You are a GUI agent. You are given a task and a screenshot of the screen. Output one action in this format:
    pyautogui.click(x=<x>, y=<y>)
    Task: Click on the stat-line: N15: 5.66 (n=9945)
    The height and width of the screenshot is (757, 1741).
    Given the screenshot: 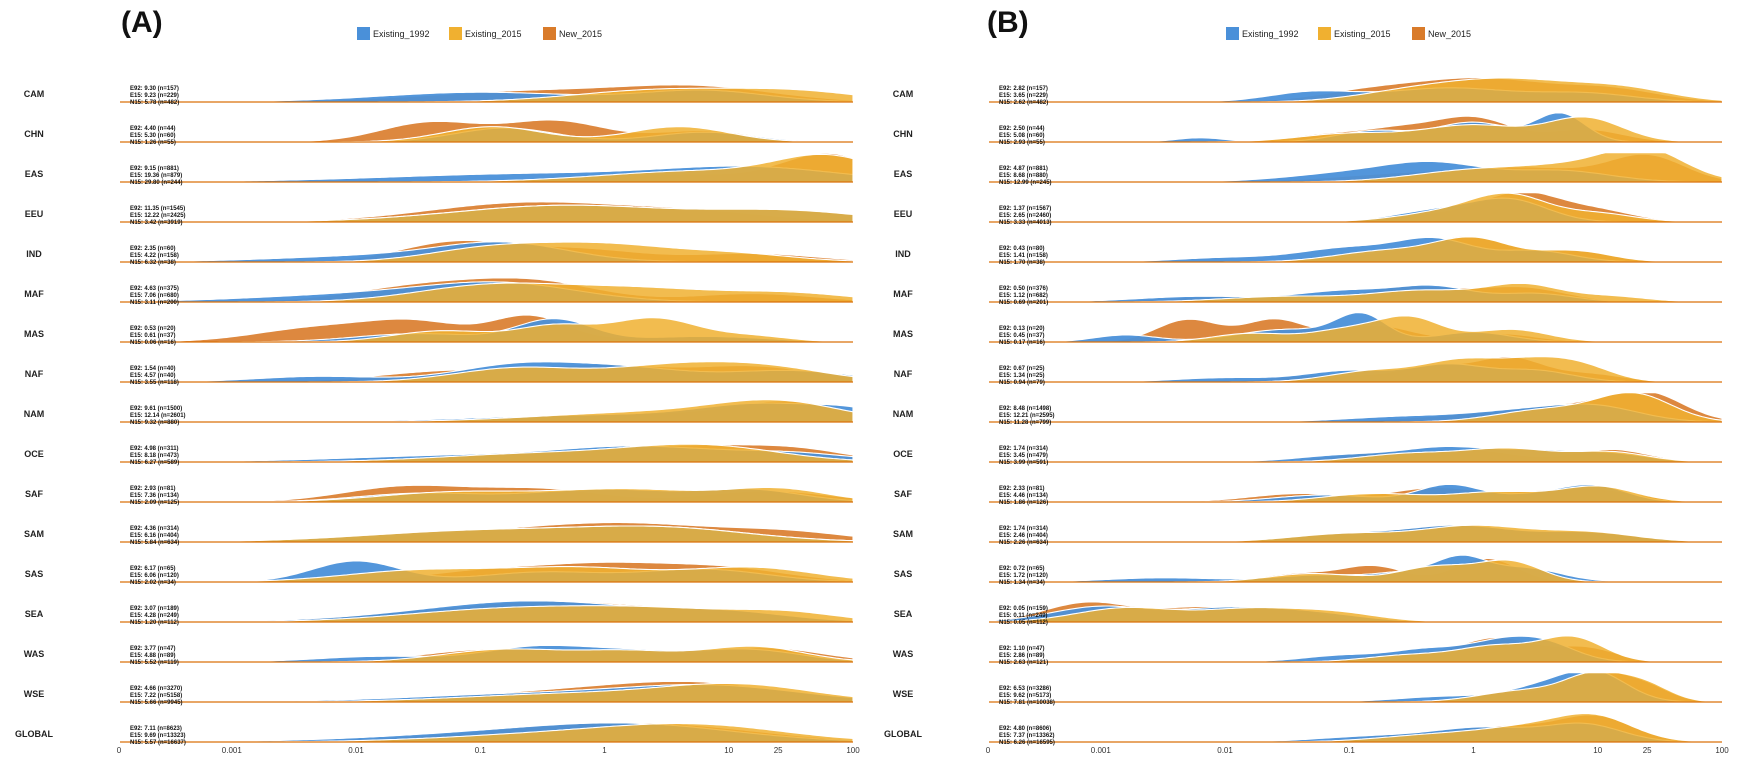 What is the action you would take?
    pyautogui.click(x=156, y=703)
    